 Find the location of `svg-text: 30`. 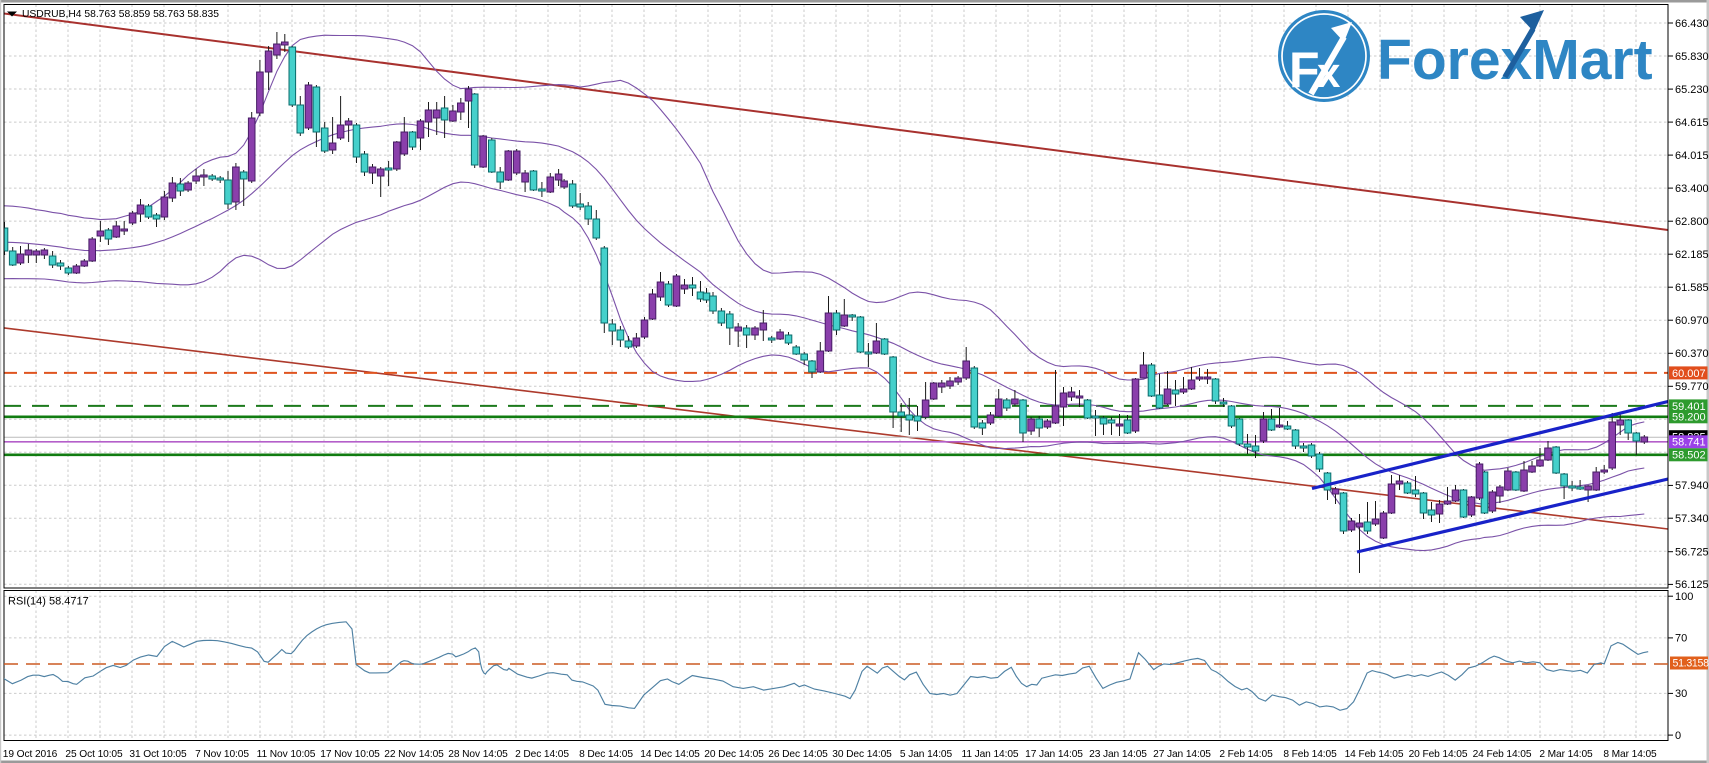

svg-text: 30 is located at coordinates (1681, 694).